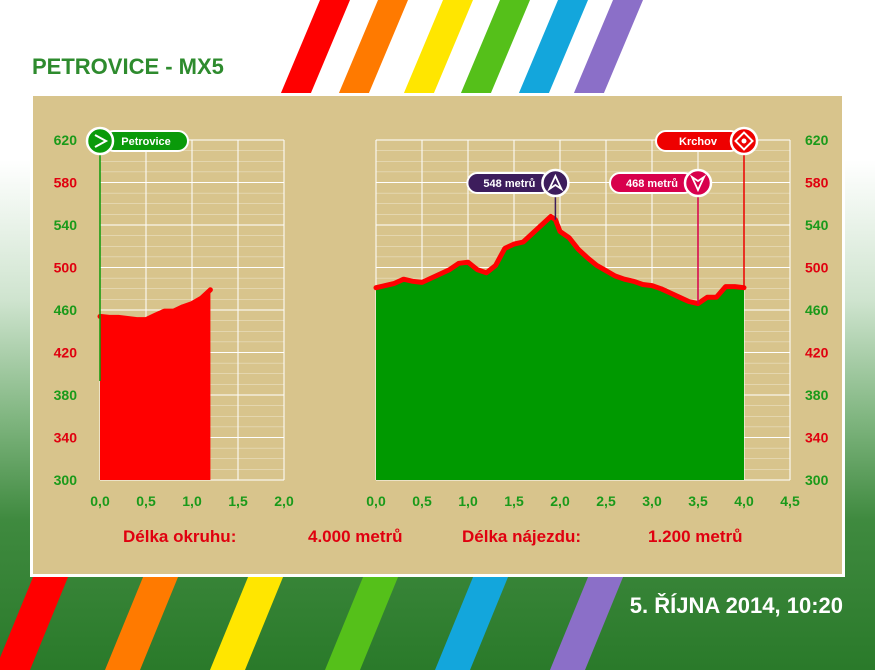 This screenshot has height=670, width=875. I want to click on start-arrow-icon, so click(100, 141).